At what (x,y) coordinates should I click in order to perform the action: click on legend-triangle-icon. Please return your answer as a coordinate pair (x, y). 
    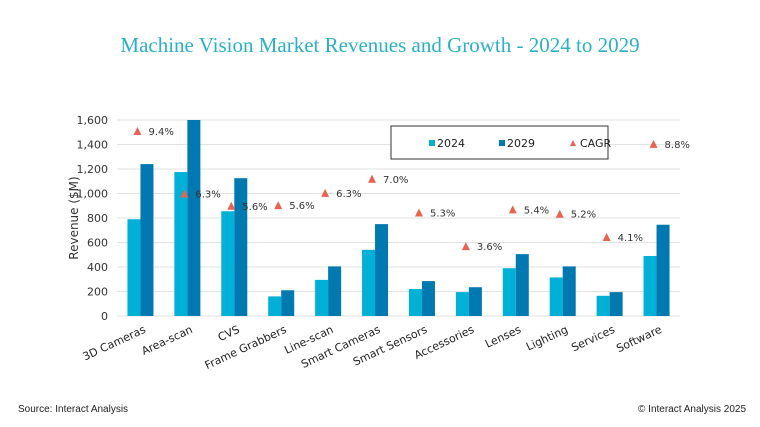
    Looking at the image, I should click on (573, 143).